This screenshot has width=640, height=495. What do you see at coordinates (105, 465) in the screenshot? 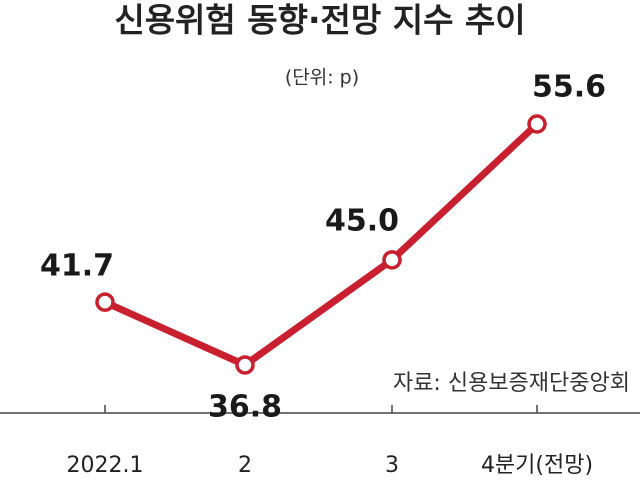
I see `x-tick-label: 2022.1` at bounding box center [105, 465].